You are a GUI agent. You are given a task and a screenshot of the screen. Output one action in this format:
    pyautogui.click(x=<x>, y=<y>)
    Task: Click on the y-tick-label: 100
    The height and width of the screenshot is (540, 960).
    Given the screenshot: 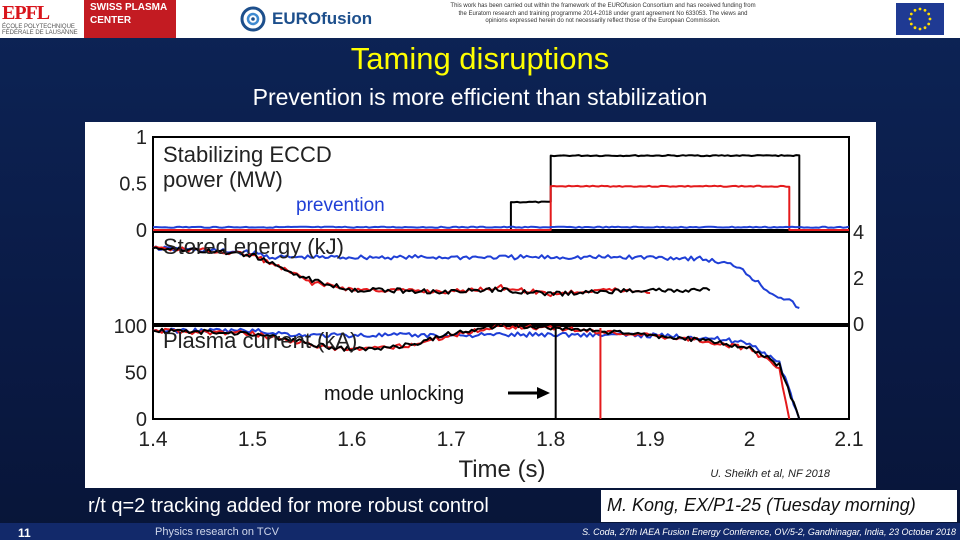 What is the action you would take?
    pyautogui.click(x=130, y=327)
    